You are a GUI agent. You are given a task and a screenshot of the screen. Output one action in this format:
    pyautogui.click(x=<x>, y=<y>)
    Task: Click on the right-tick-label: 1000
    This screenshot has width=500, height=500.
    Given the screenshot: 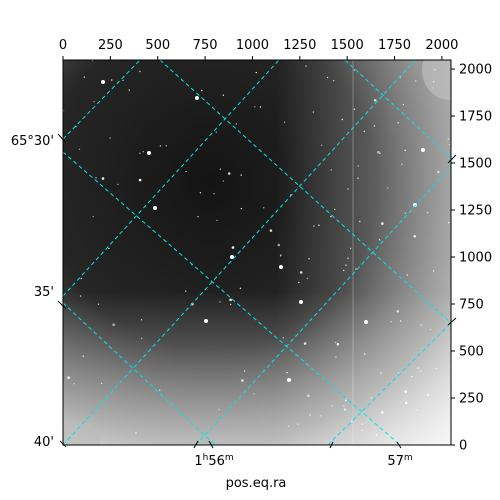 What is the action you would take?
    pyautogui.click(x=475, y=258)
    